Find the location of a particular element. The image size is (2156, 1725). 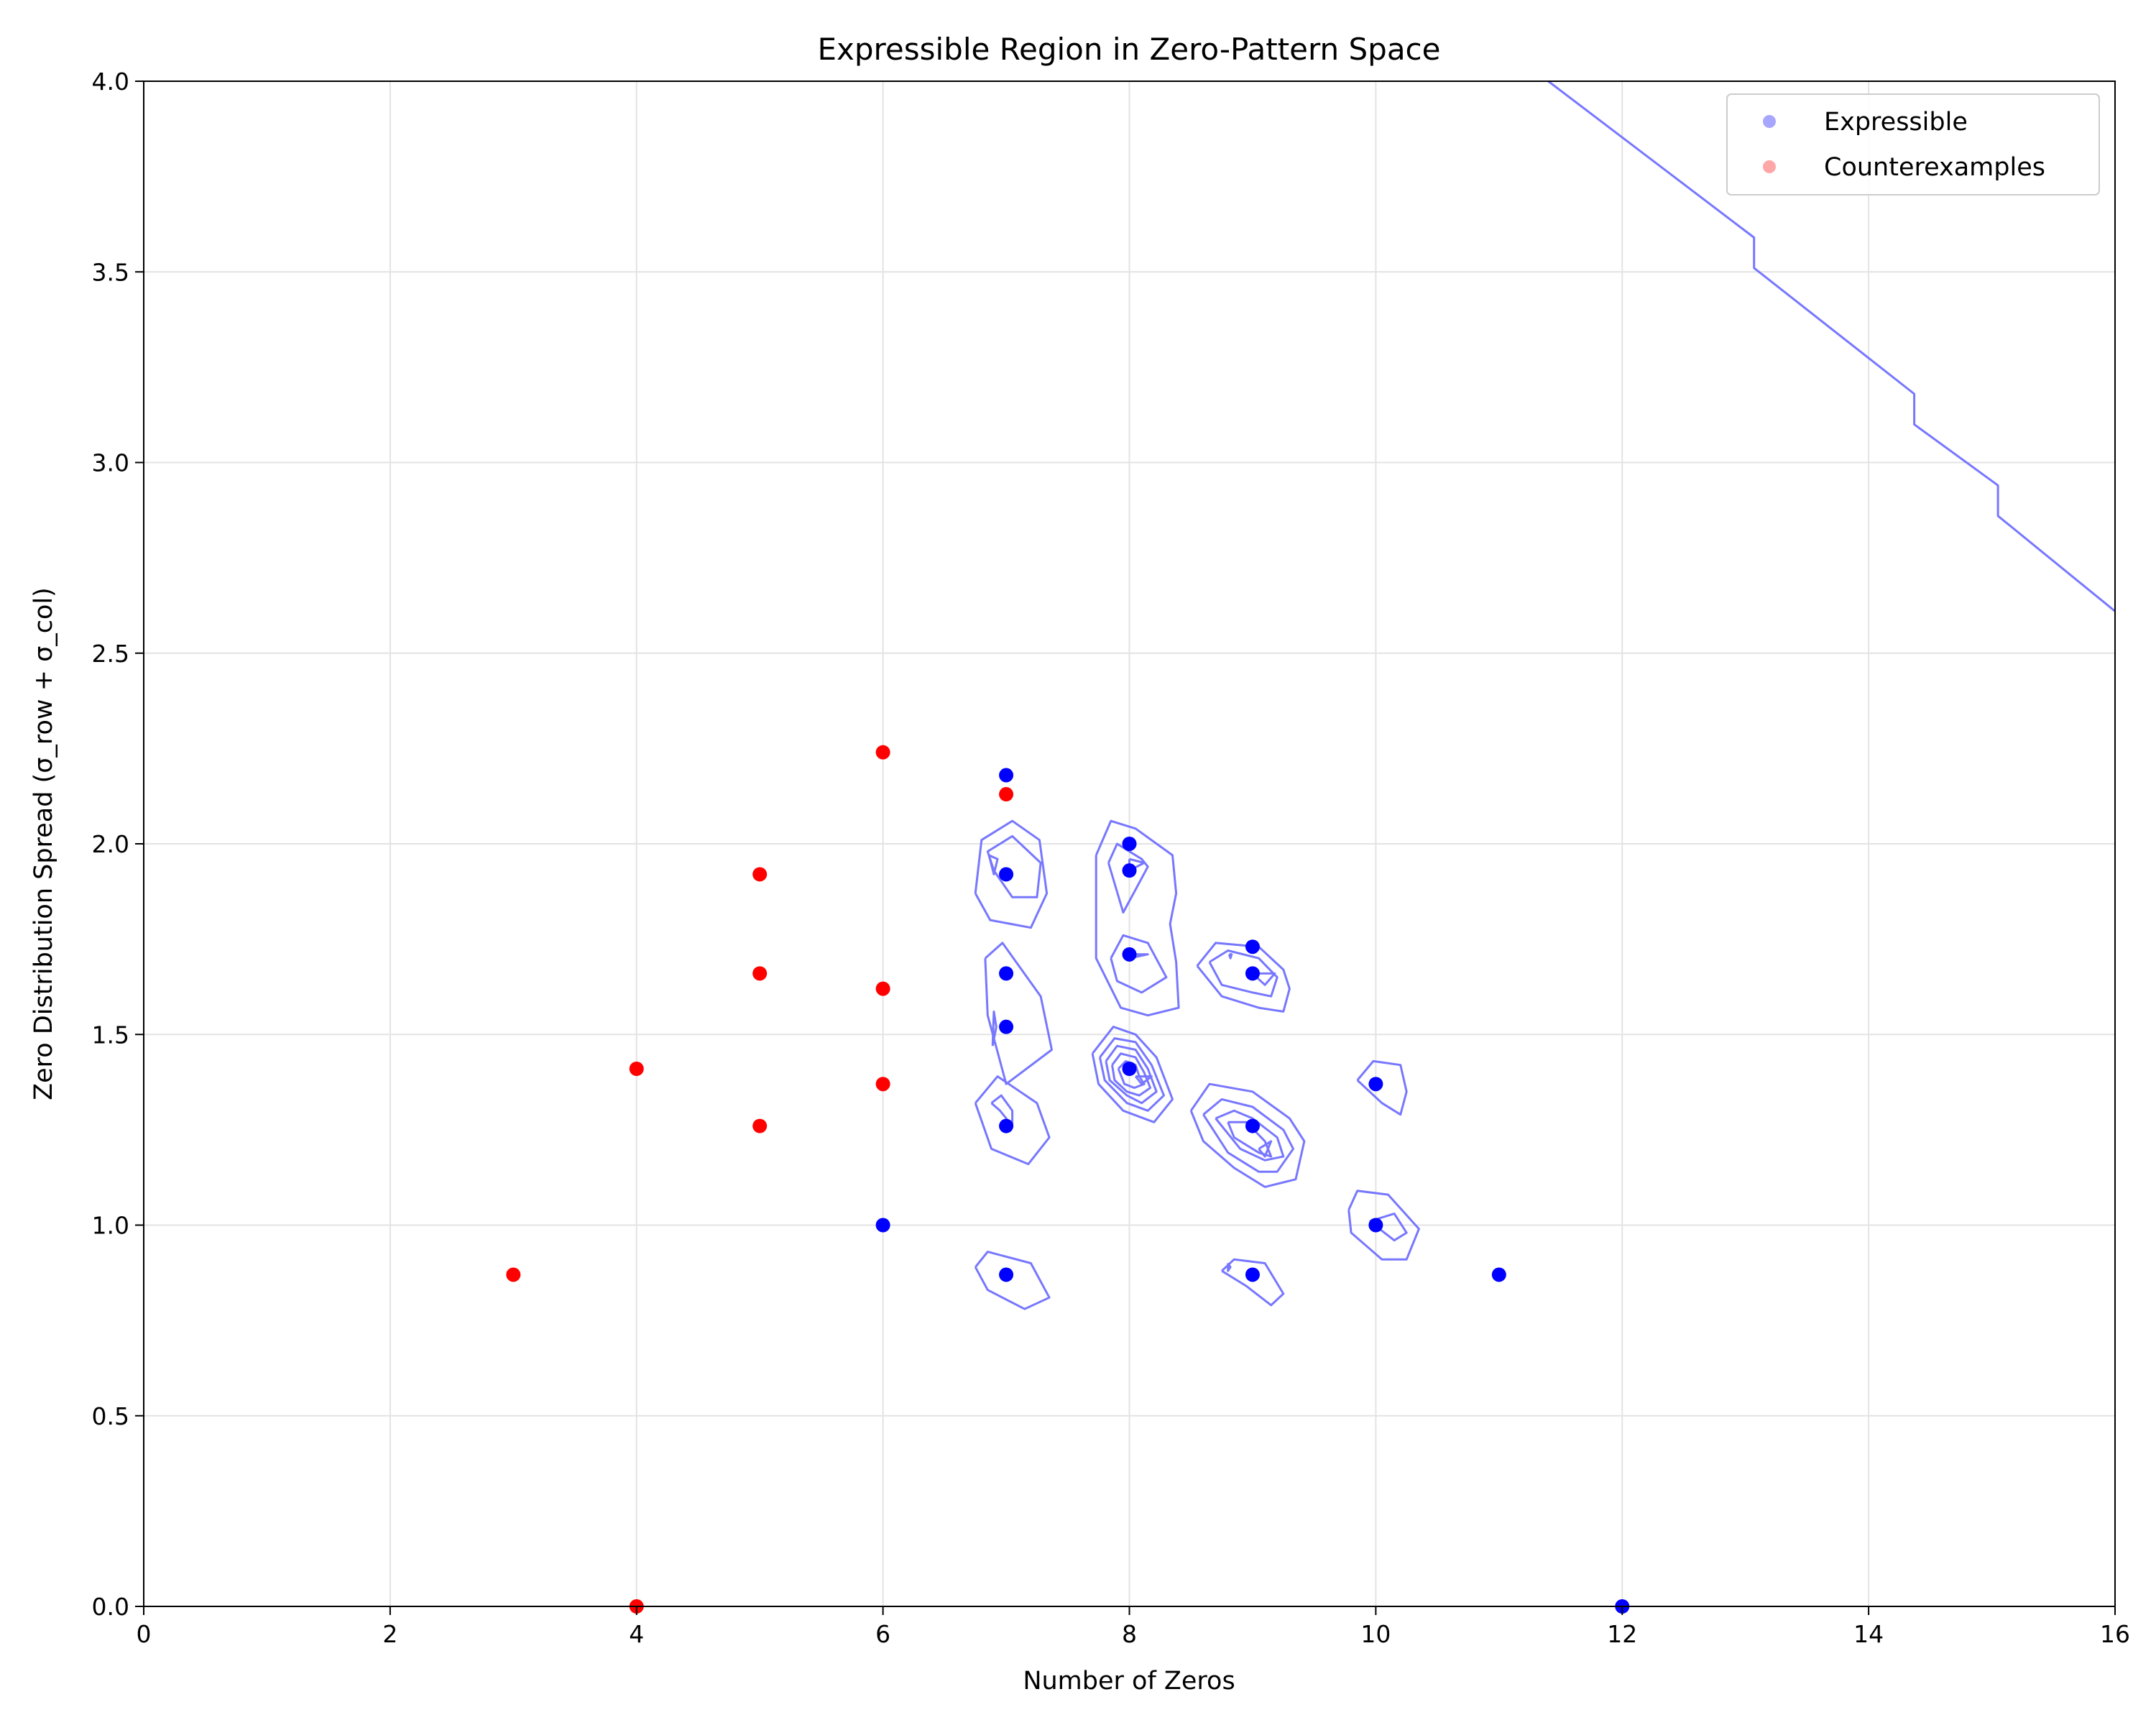

x-tick-label: 0 is located at coordinates (144, 1634).